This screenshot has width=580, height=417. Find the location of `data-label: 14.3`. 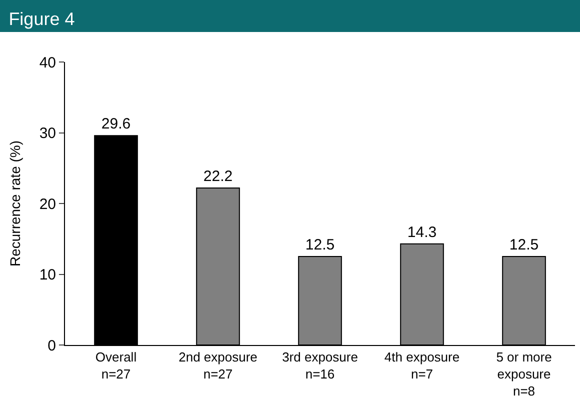

data-label: 14.3 is located at coordinates (422, 232).